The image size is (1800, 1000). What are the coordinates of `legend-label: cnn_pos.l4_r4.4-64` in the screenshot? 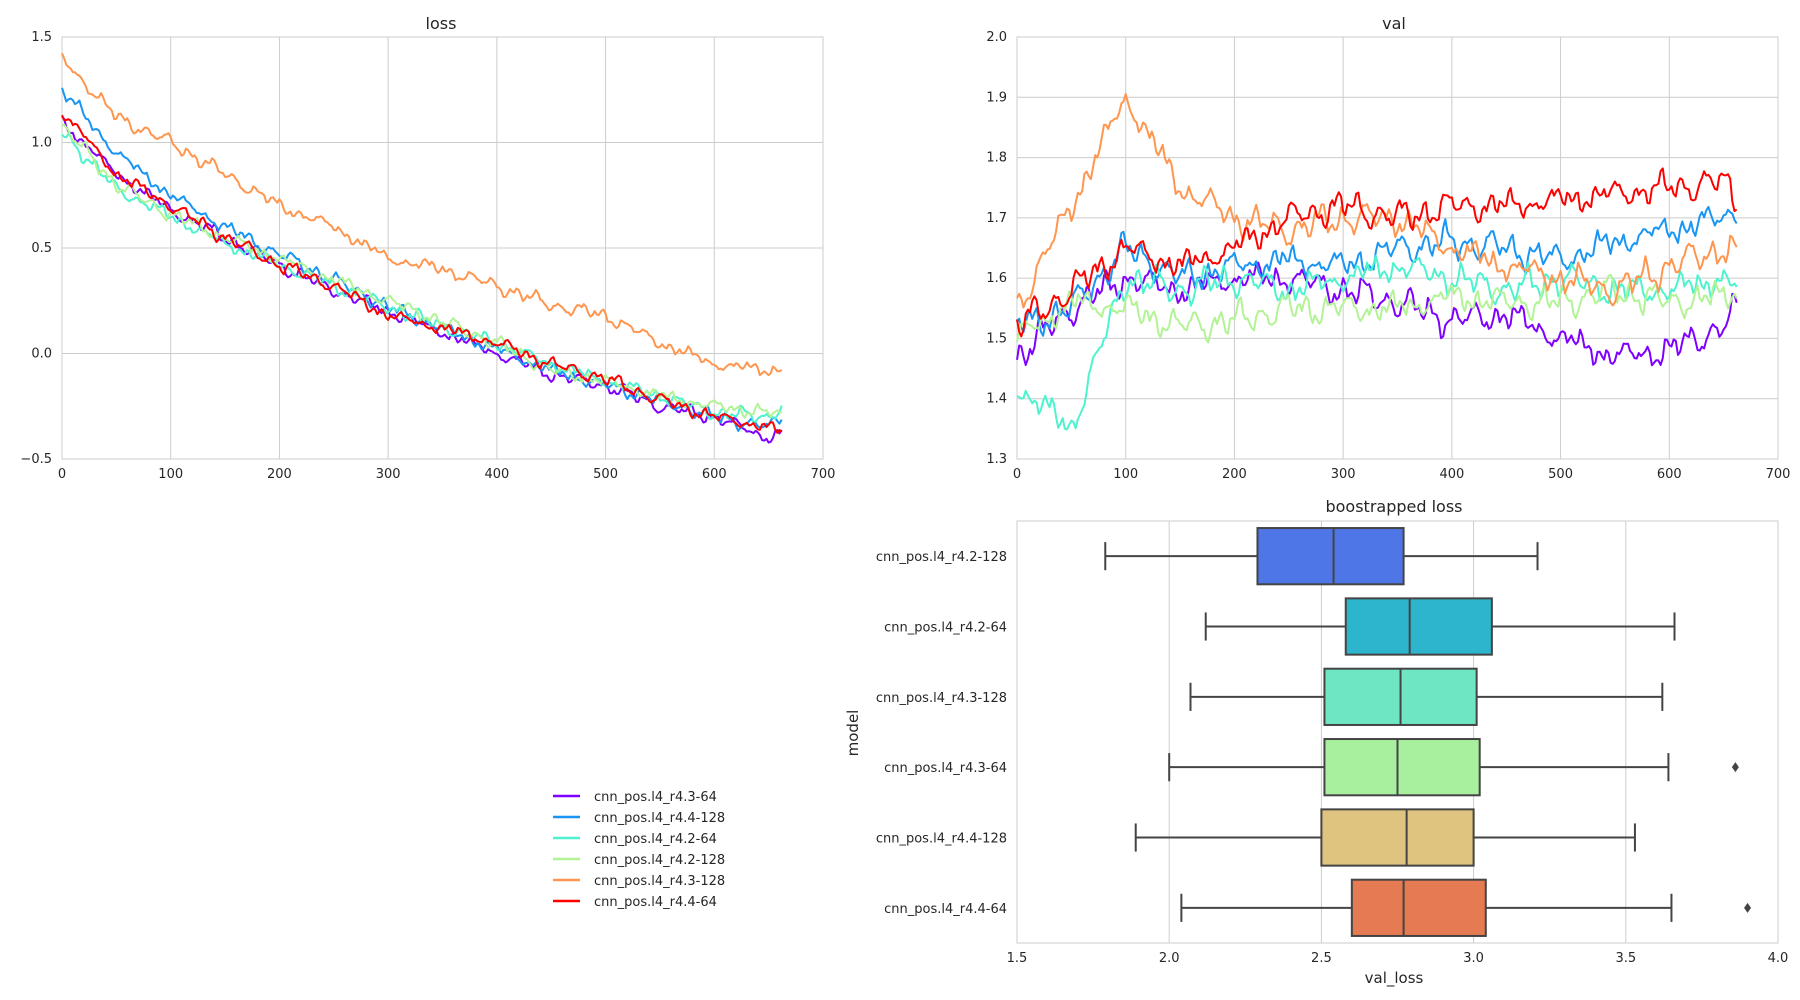 It's located at (655, 902).